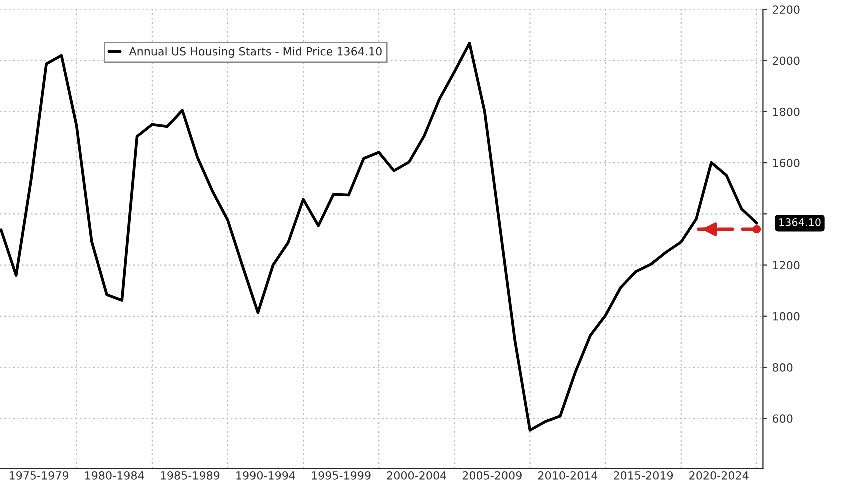 The image size is (848, 483). Describe the element at coordinates (786, 61) in the screenshot. I see `y-tick-label: 2000` at that location.